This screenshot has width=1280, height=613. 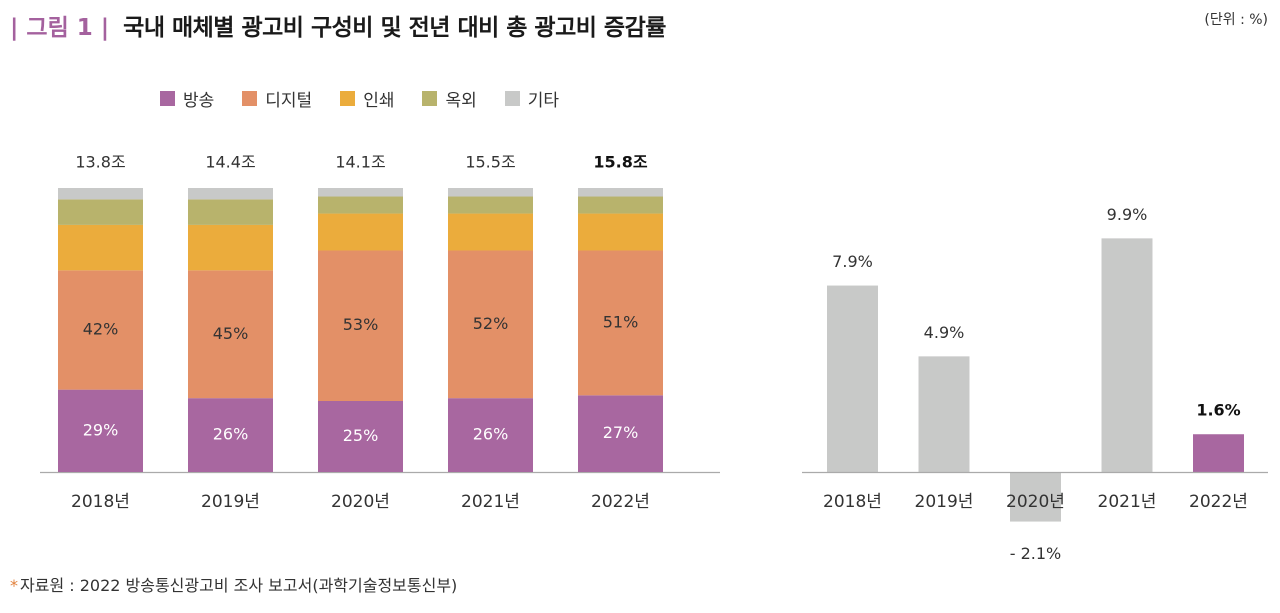 I want to click on source-text: 자료원 : 2022 방송통신광고비 조사 보고서(과학기술정보통신부), so click(x=239, y=585).